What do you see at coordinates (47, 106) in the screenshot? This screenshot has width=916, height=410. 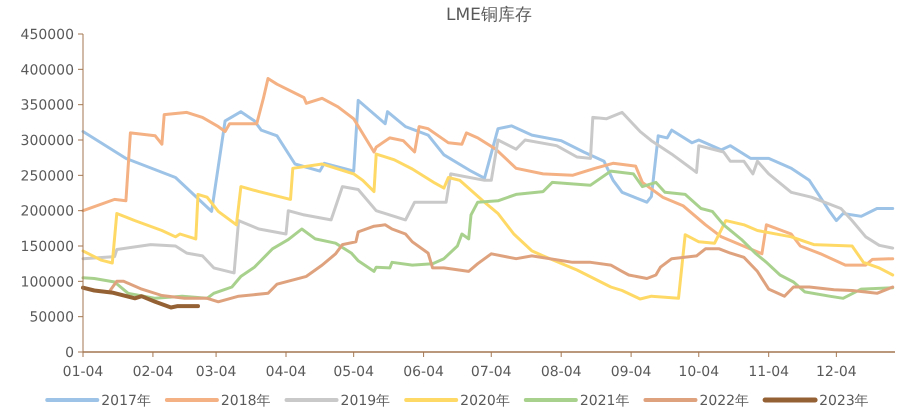 I see `y-tick-label: 350000` at bounding box center [47, 106].